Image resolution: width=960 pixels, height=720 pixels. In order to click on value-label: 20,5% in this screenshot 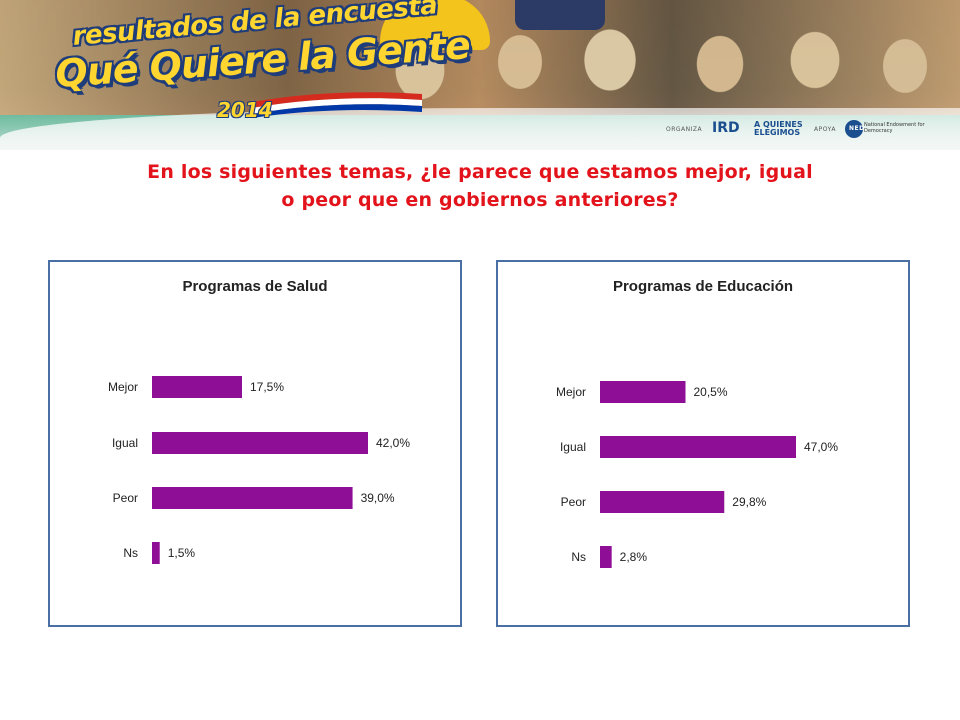, I will do `click(710, 392)`.